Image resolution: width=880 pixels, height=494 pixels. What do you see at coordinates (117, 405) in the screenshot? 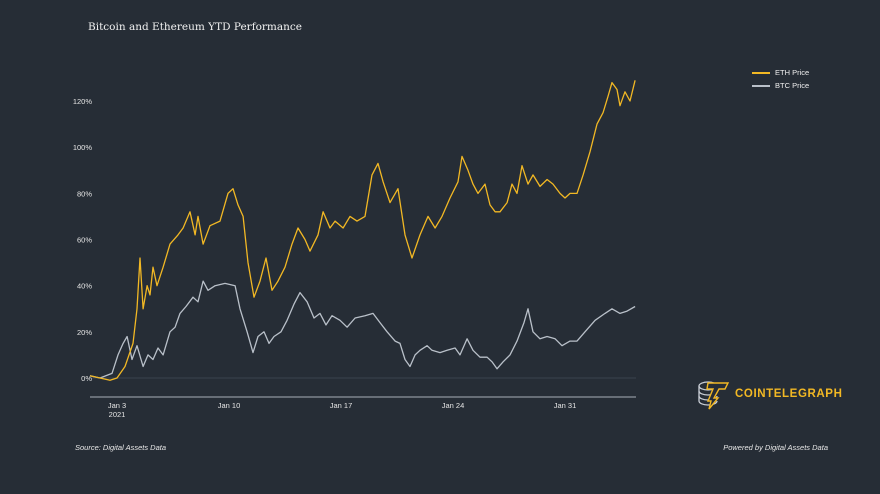
I see `x-tick-label: Jan 3` at bounding box center [117, 405].